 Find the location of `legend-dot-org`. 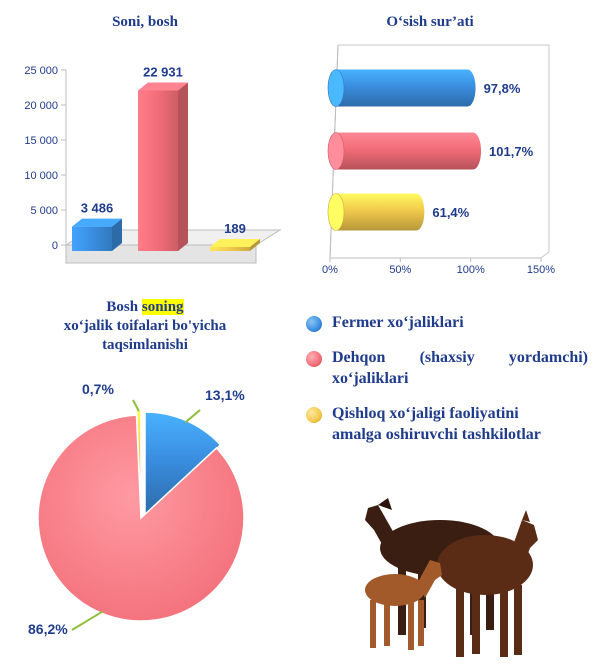

legend-dot-org is located at coordinates (314, 415).